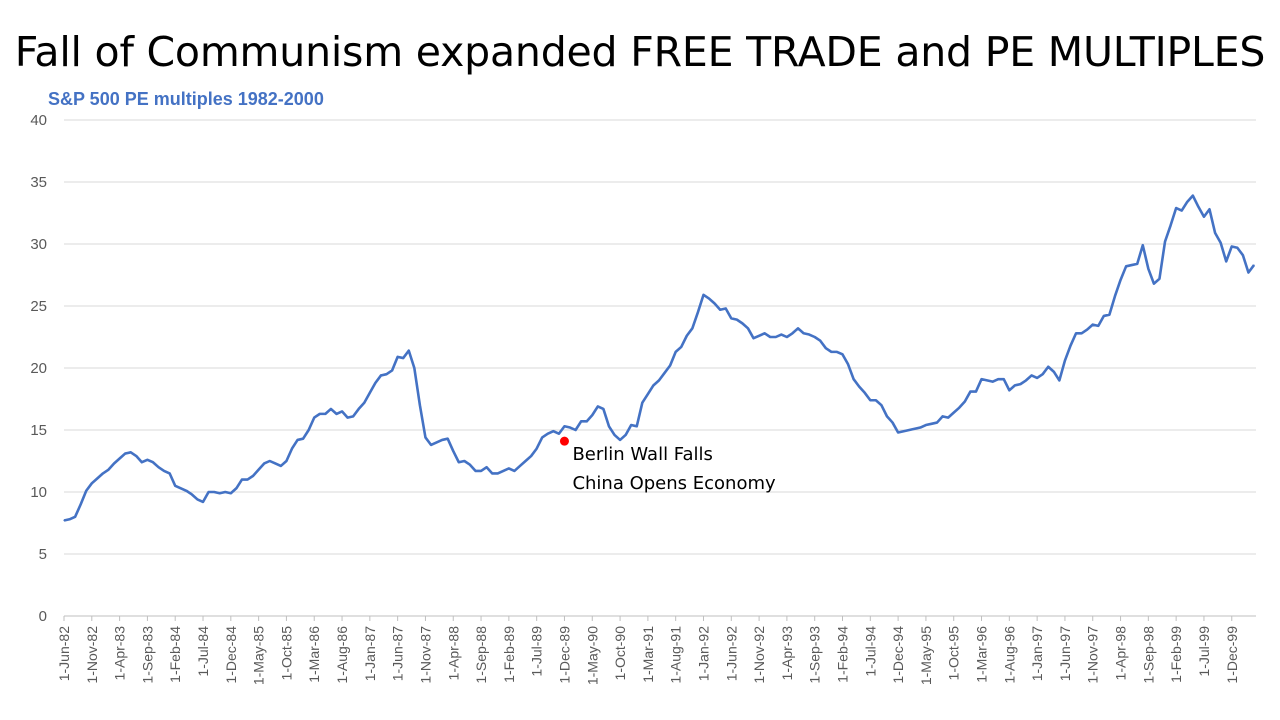 Image resolution: width=1280 pixels, height=720 pixels. What do you see at coordinates (509, 654) in the screenshot?
I see `x-tick-label: 1-Feb-89` at bounding box center [509, 654].